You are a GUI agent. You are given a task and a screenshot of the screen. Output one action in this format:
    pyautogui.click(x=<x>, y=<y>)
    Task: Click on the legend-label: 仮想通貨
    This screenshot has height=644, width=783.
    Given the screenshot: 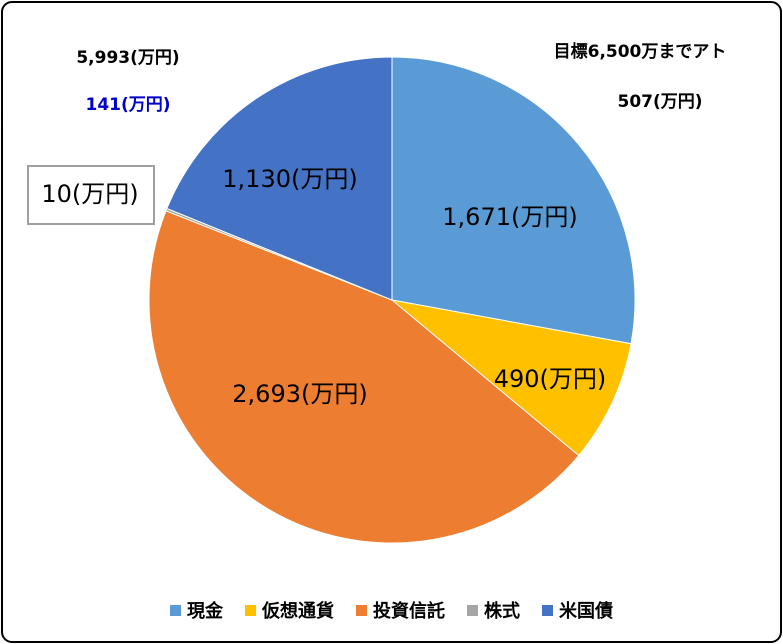 What is the action you would take?
    pyautogui.click(x=297, y=611)
    